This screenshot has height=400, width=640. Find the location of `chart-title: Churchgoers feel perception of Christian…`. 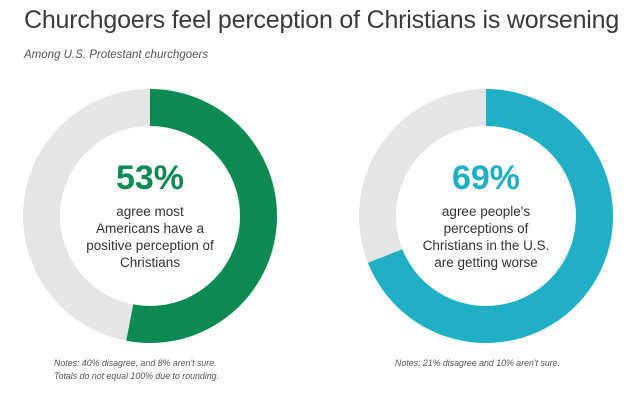

chart-title: Churchgoers feel perception of Christian… is located at coordinates (322, 20).